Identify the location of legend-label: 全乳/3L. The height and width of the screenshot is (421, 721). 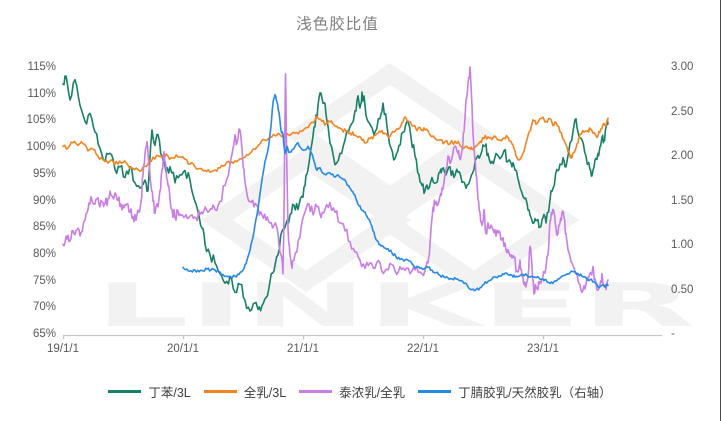
(265, 393).